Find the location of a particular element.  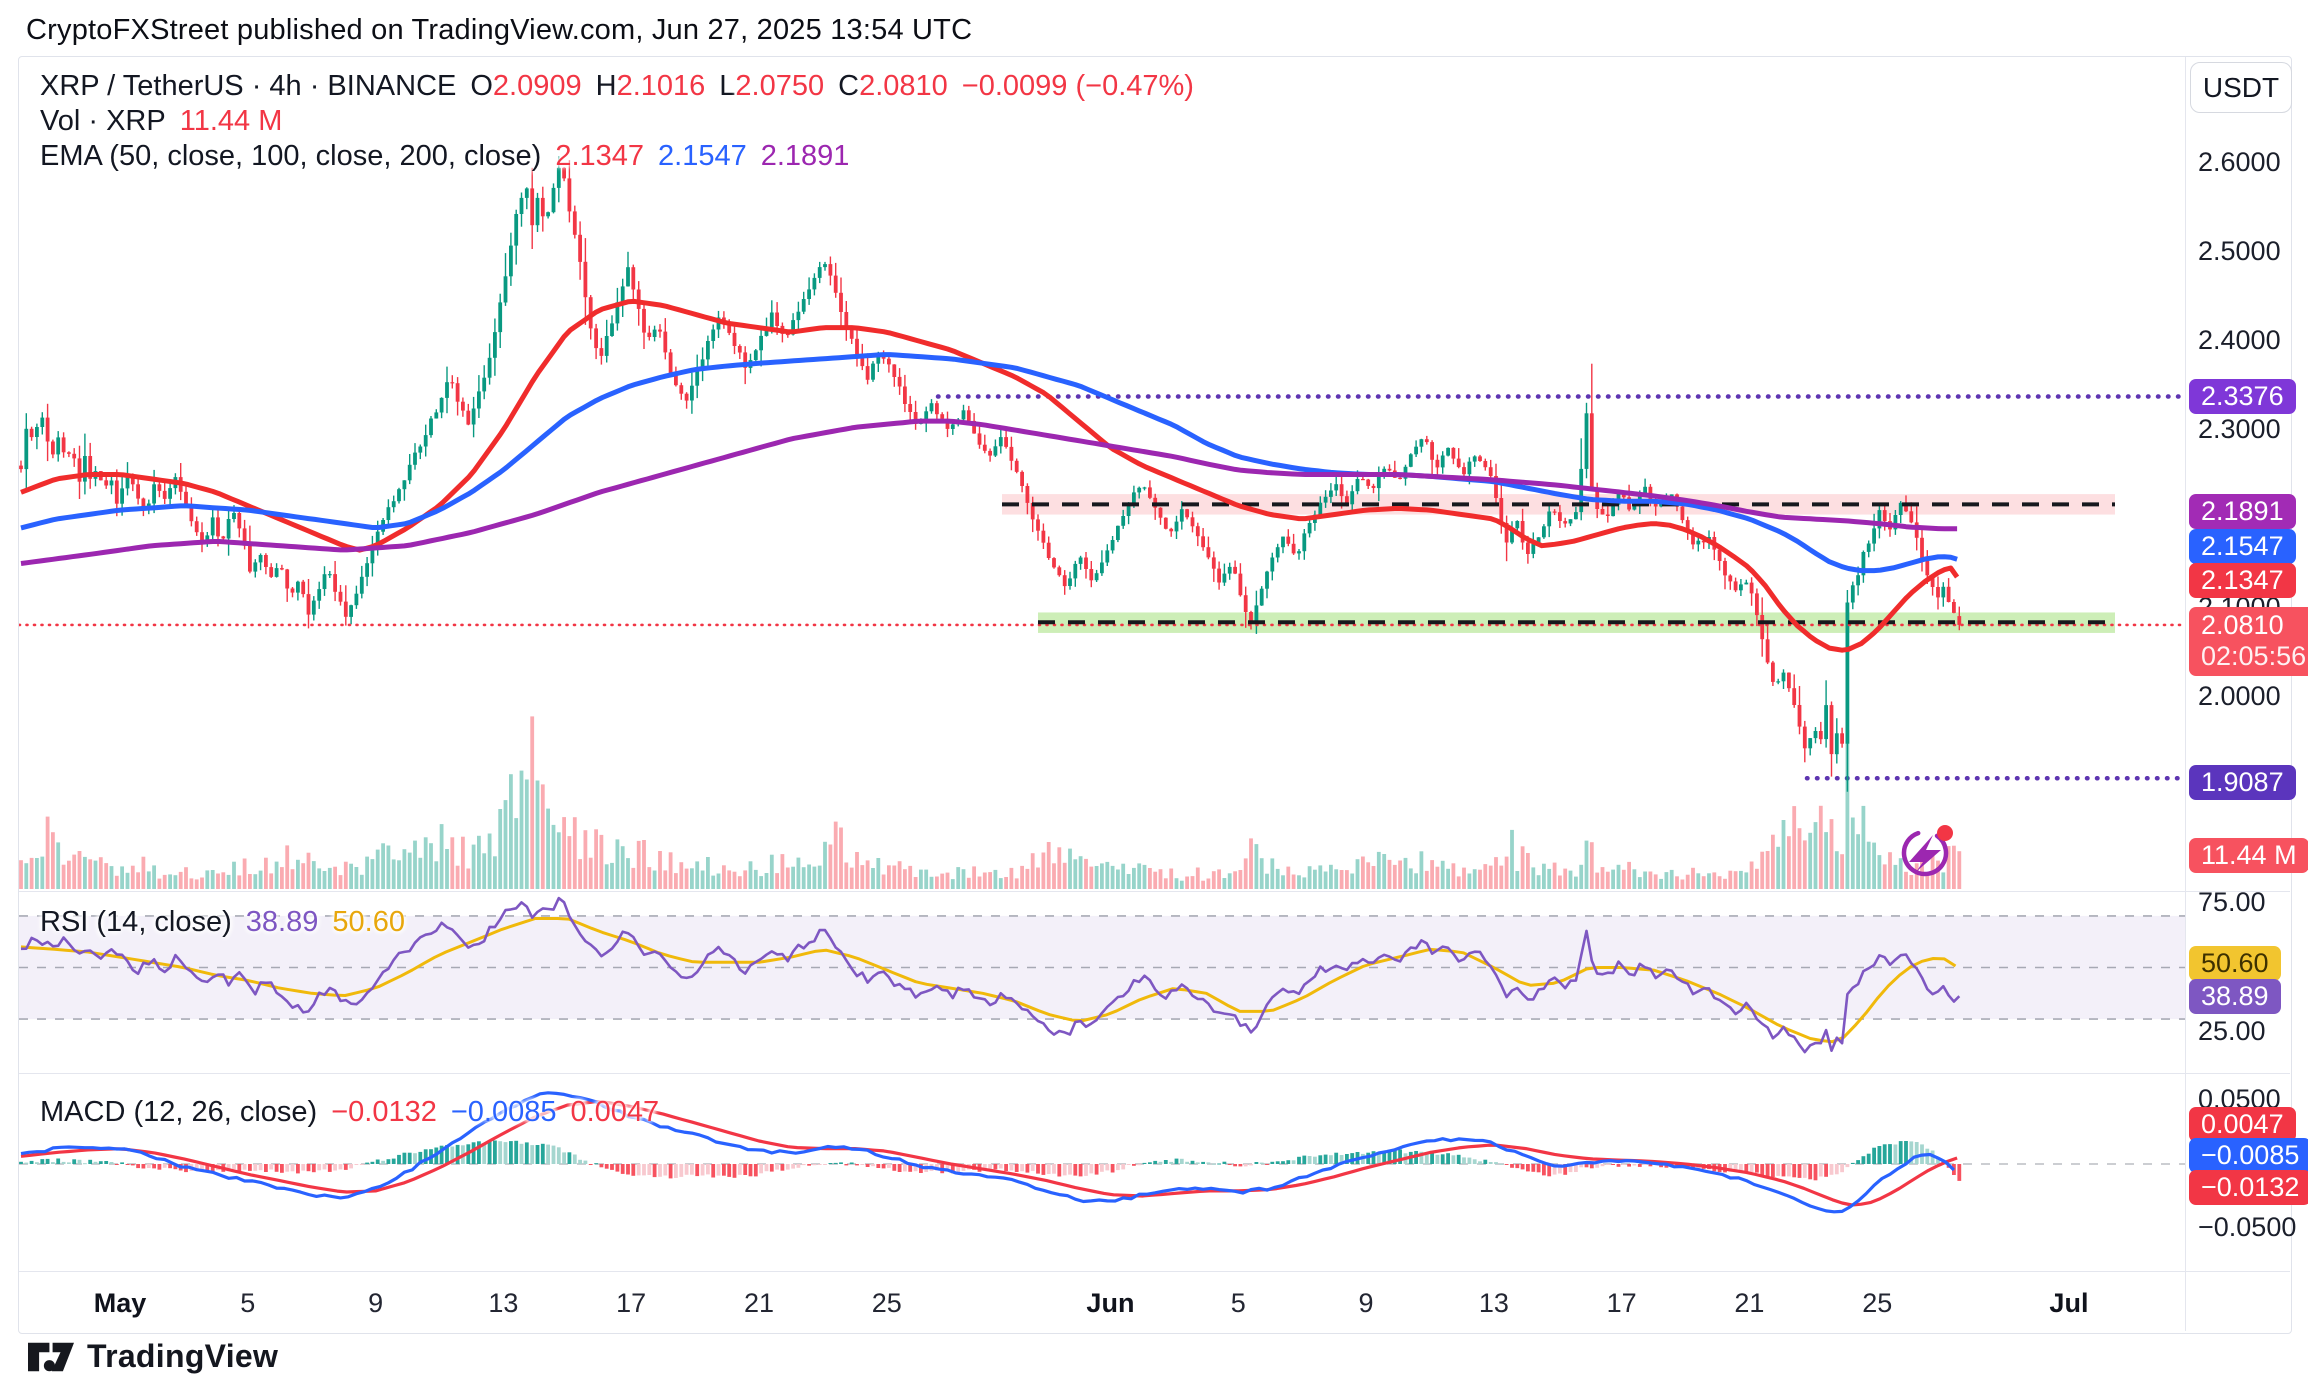

low-label: L is located at coordinates (727, 86).